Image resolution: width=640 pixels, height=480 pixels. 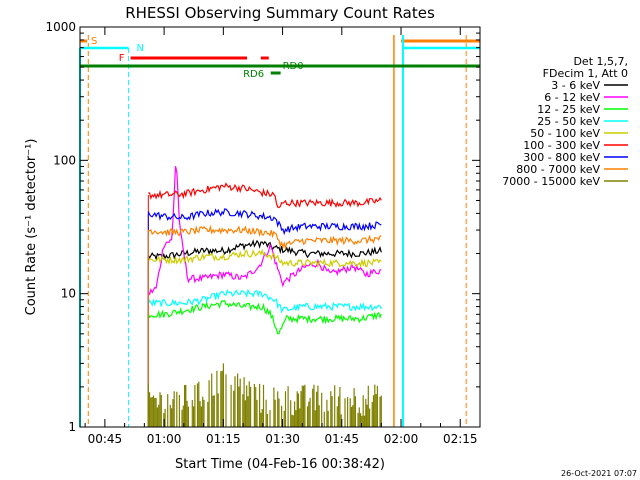 I want to click on y-tick-label-2: 10, so click(x=68, y=294).